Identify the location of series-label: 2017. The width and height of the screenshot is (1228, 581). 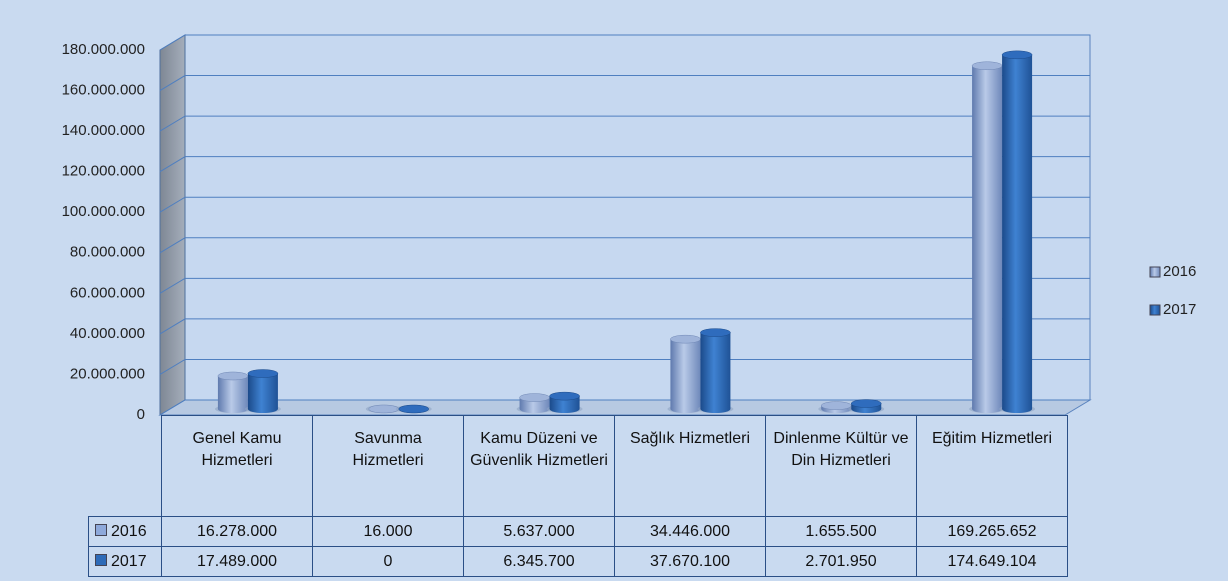
(129, 561).